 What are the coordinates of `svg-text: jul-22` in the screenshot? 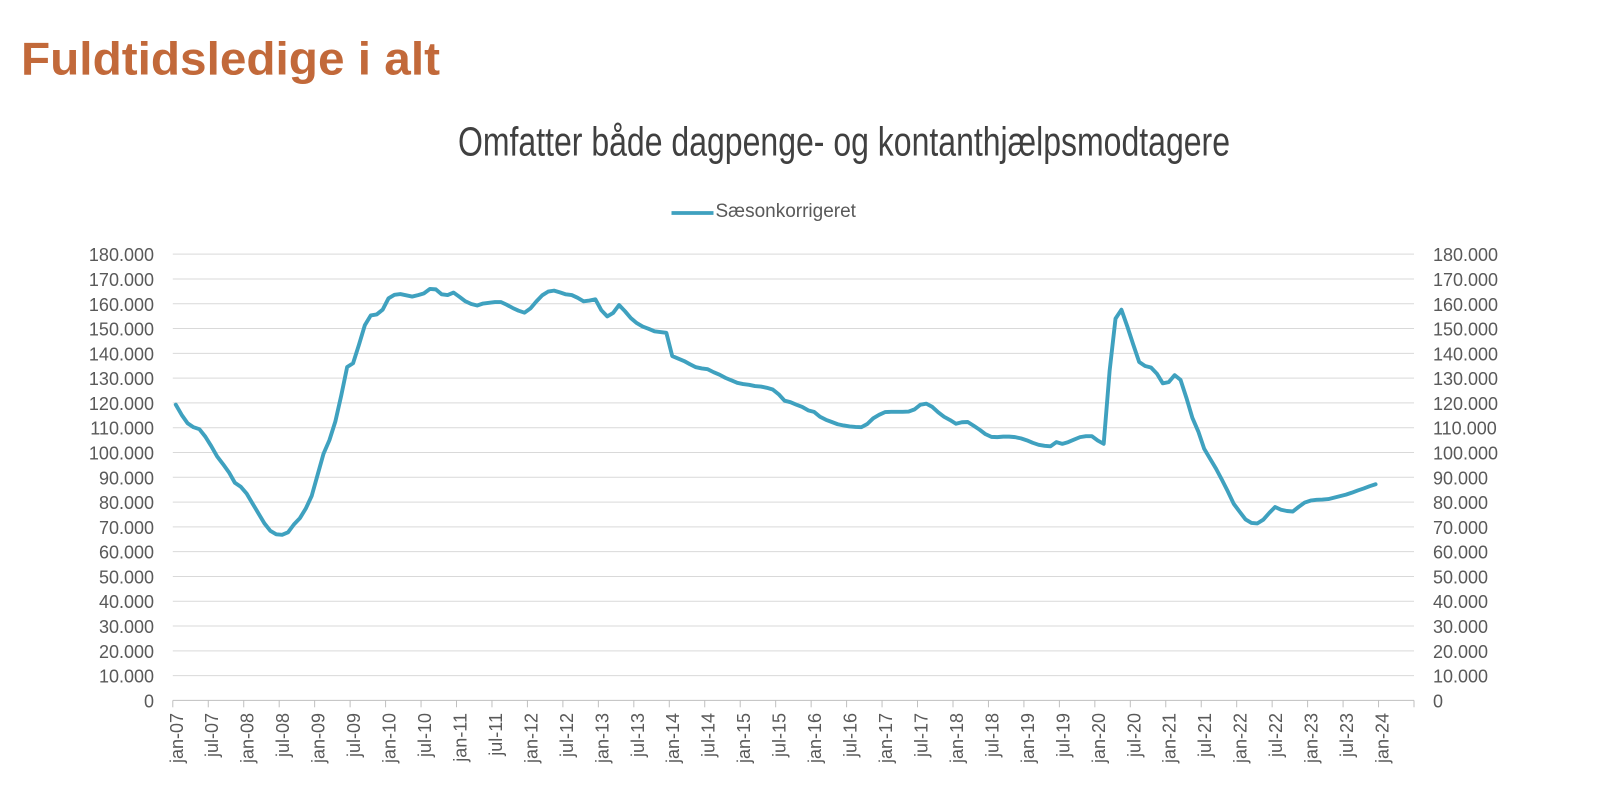 It's located at (1276, 735).